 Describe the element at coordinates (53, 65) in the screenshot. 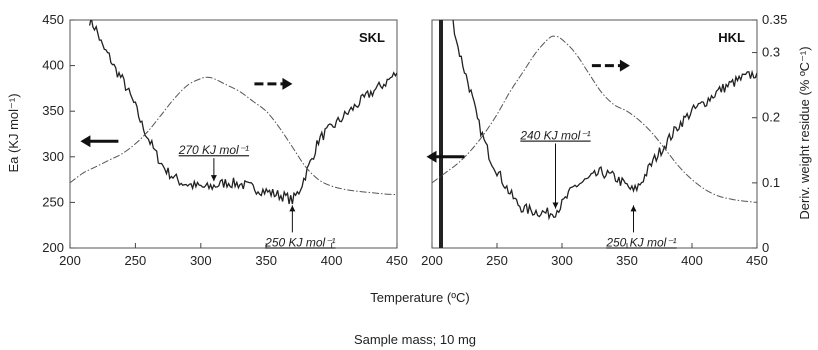

I see `y-tick-label: 400` at that location.